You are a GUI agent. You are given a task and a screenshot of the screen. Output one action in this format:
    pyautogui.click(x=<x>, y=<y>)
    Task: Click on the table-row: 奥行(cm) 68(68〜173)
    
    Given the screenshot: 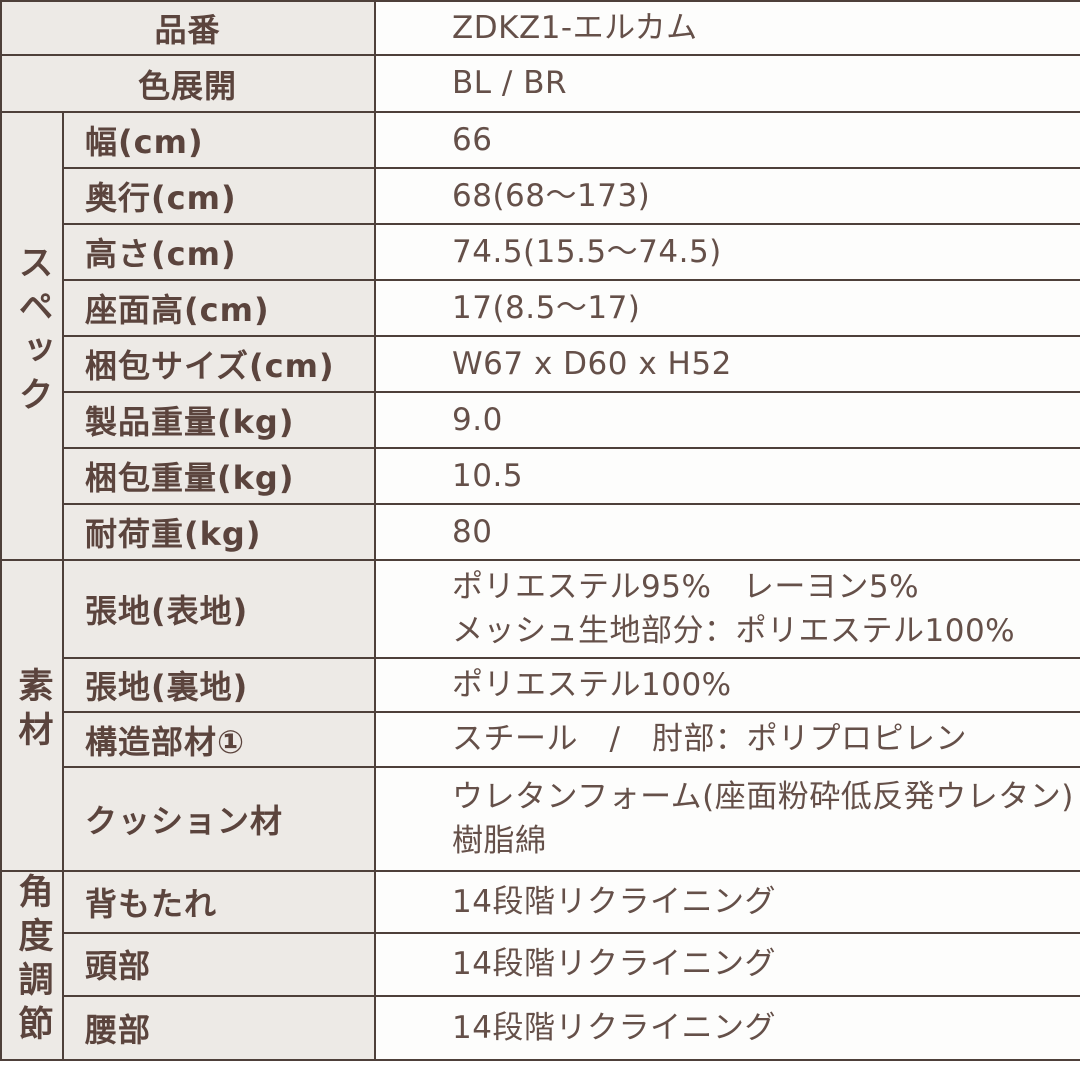 What is the action you would take?
    pyautogui.click(x=540, y=196)
    